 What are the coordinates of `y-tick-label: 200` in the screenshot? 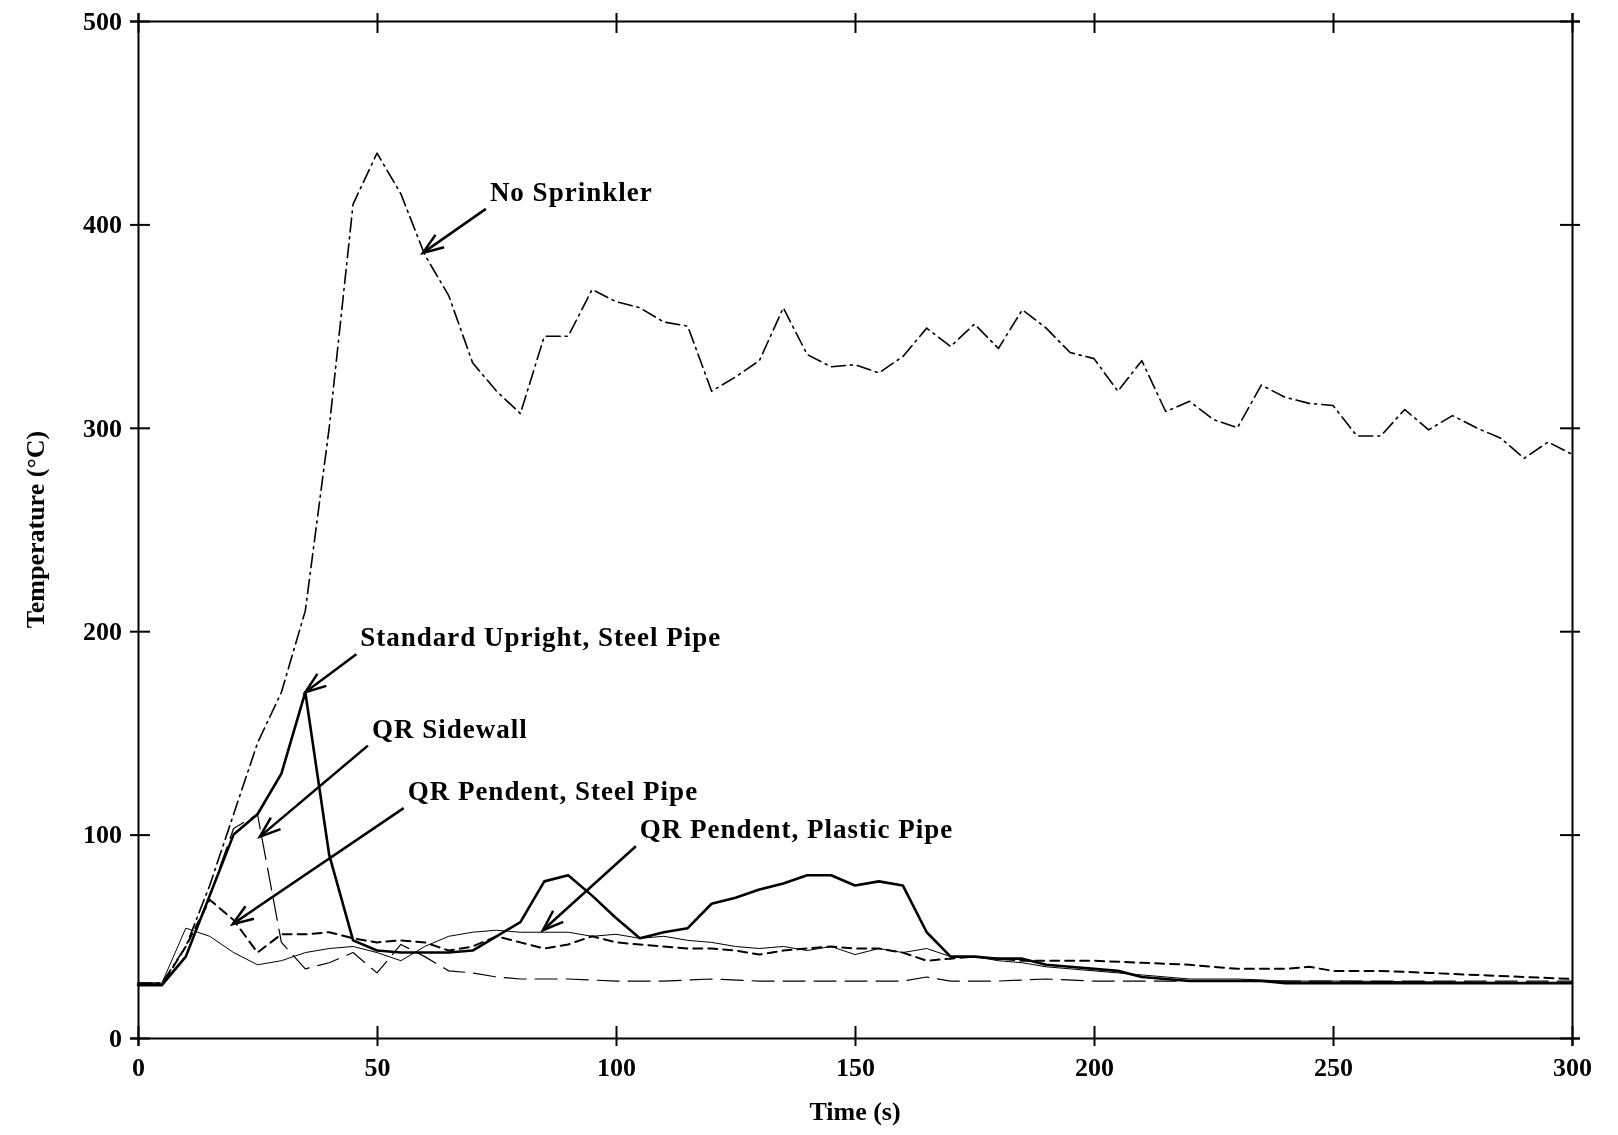 It's located at (102, 632).